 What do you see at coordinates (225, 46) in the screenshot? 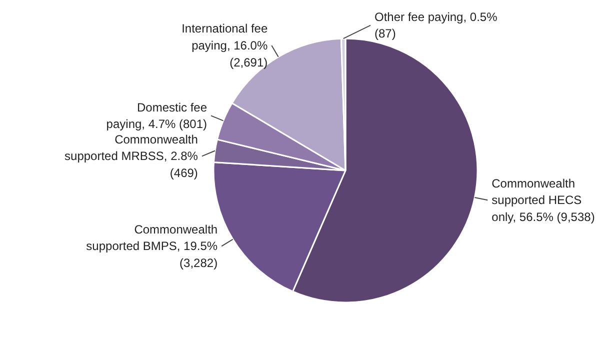
I see `slice-label: International fee paying, 16.0% (2,691)` at bounding box center [225, 46].